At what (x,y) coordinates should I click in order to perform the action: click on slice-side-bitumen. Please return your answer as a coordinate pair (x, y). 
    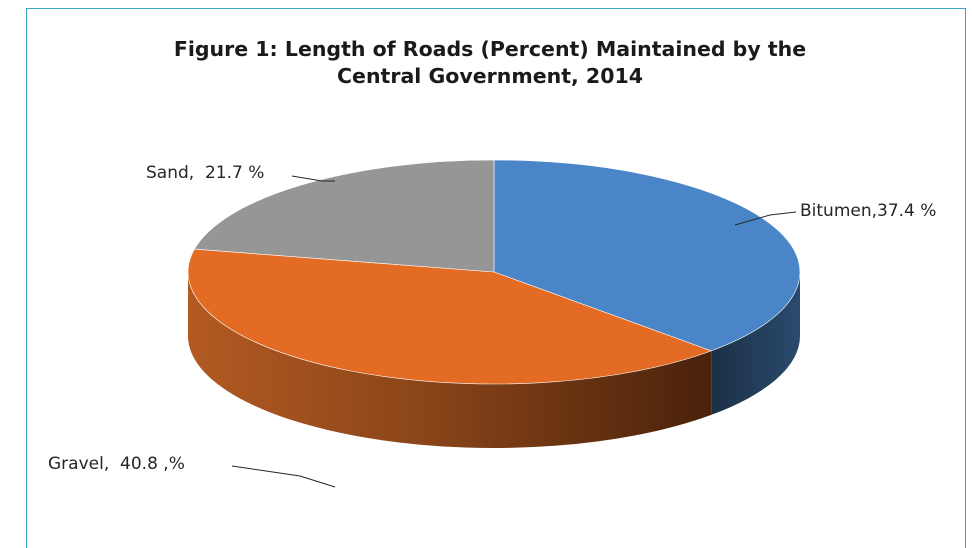
    Looking at the image, I should click on (755, 343).